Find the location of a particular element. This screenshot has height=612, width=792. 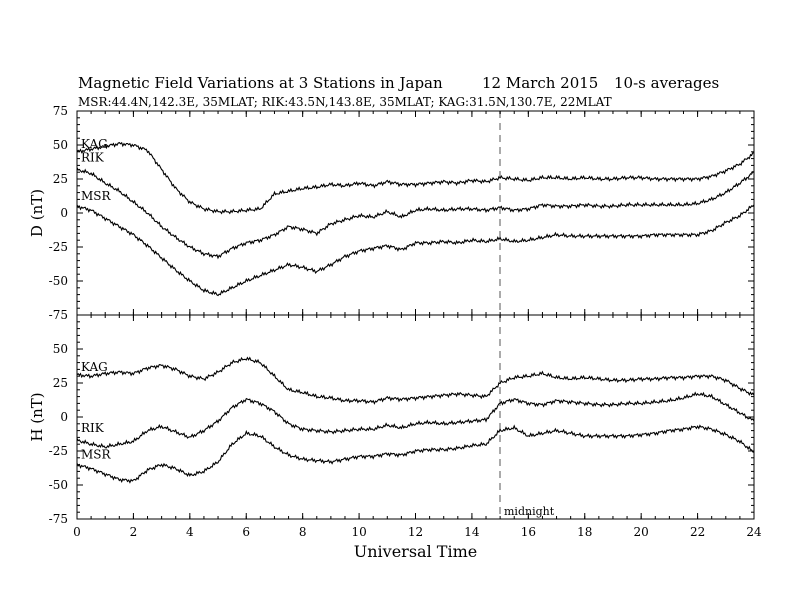

h-series-label-rik: RIK is located at coordinates (93, 428).